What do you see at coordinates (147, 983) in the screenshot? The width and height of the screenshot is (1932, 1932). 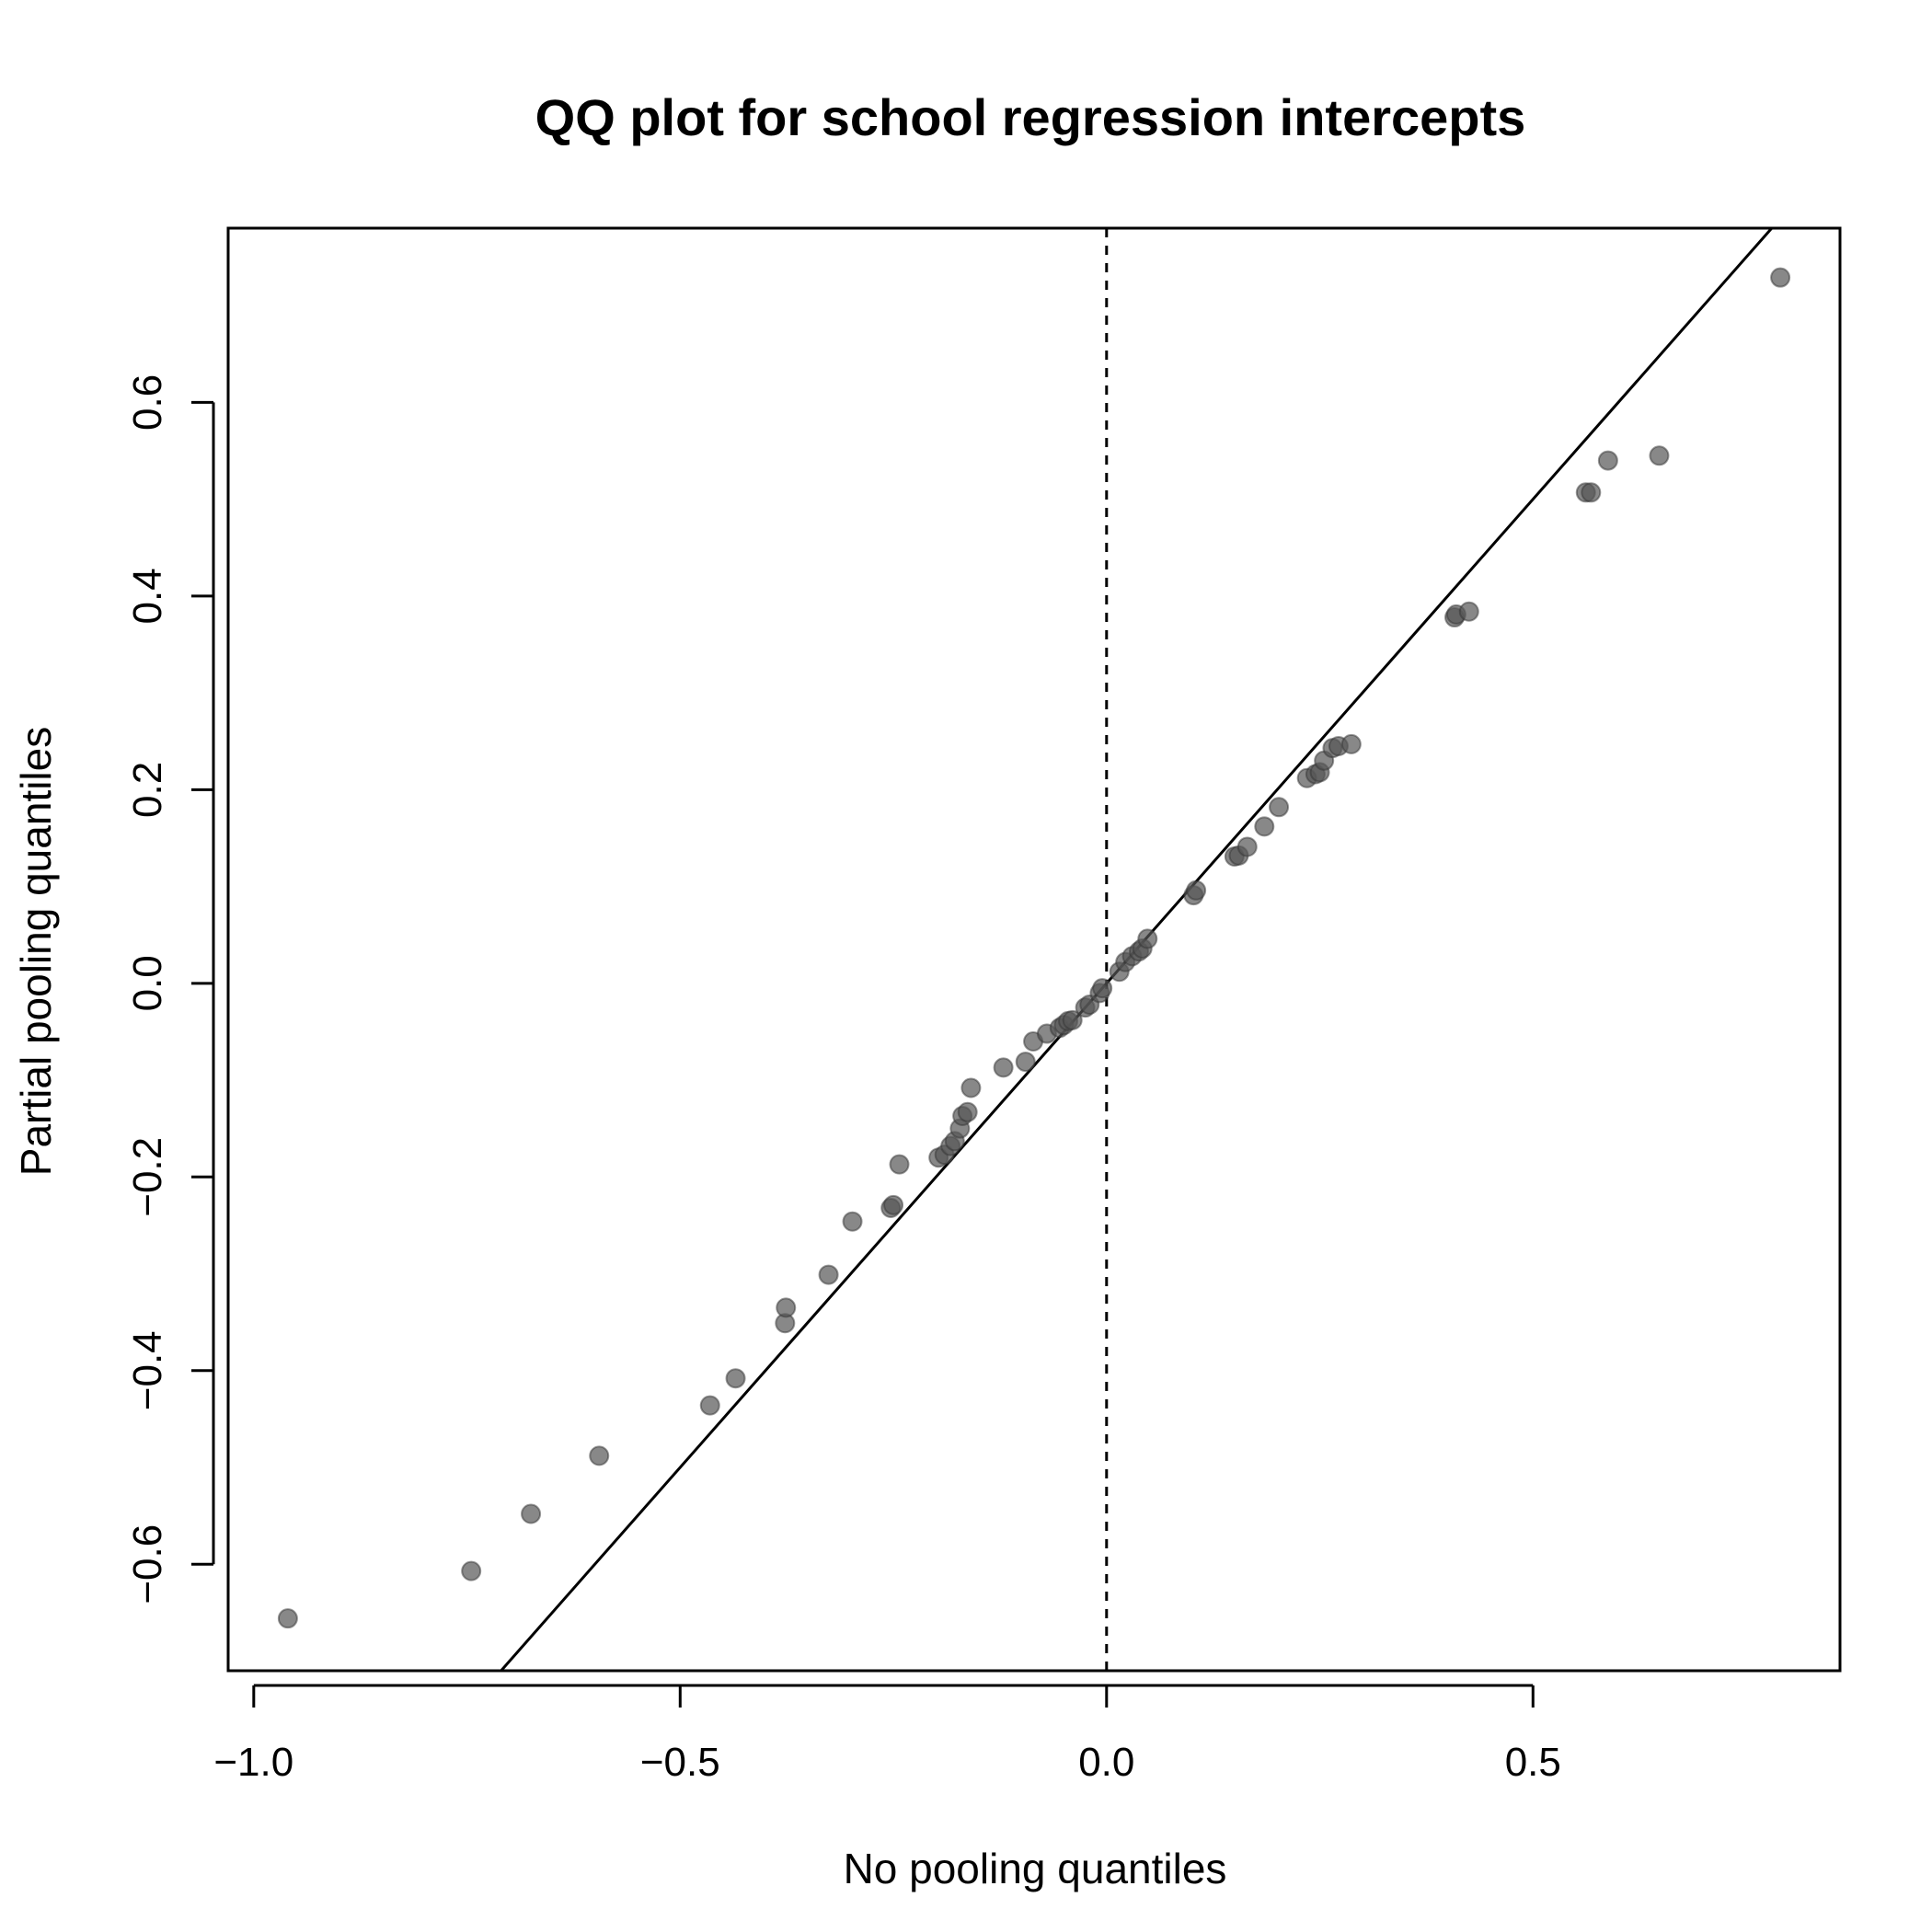 I see `y-tick-label: 0.0` at bounding box center [147, 983].